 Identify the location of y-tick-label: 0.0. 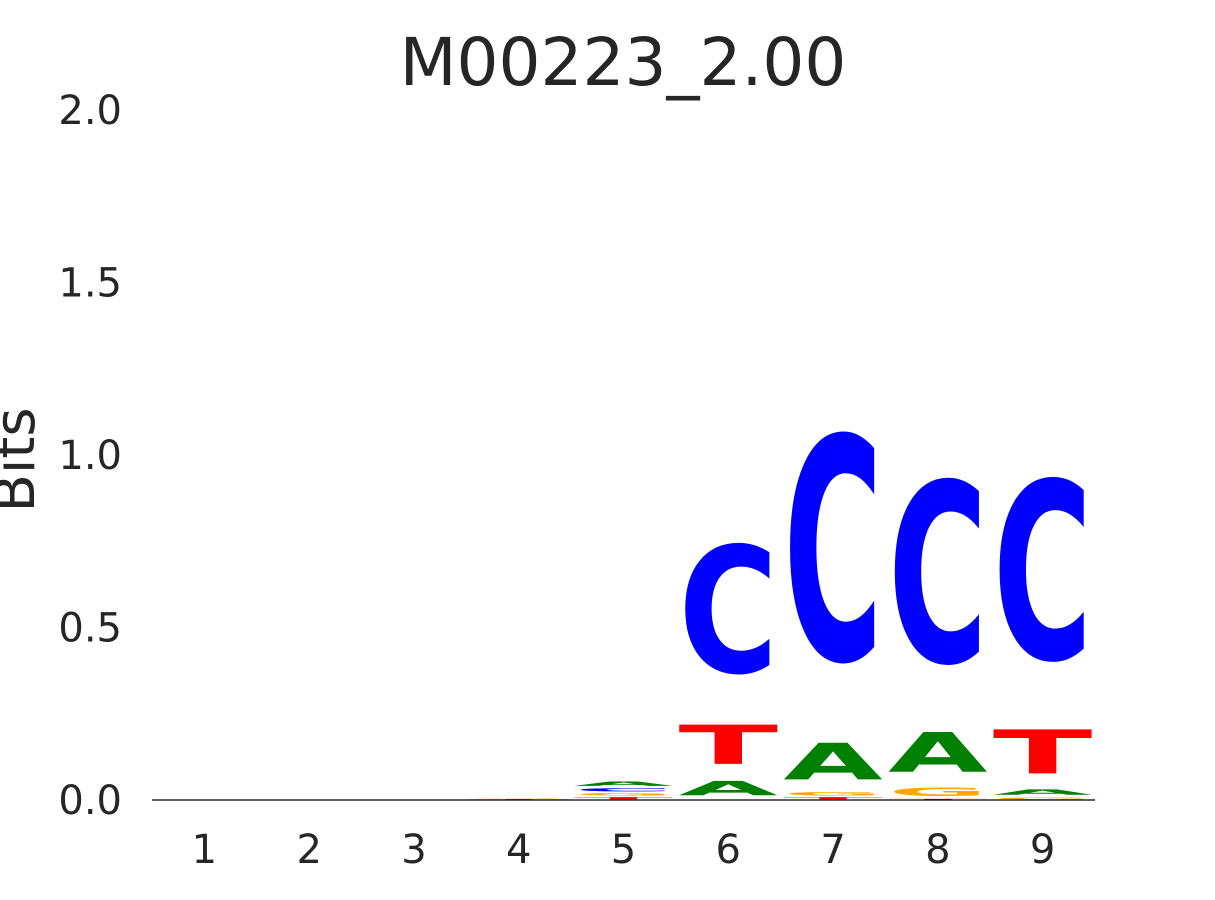
(90, 801).